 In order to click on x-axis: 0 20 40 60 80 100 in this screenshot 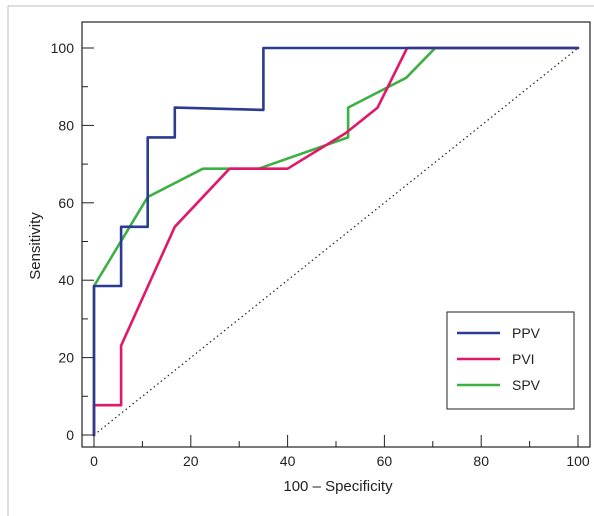, I will do `click(340, 452)`.